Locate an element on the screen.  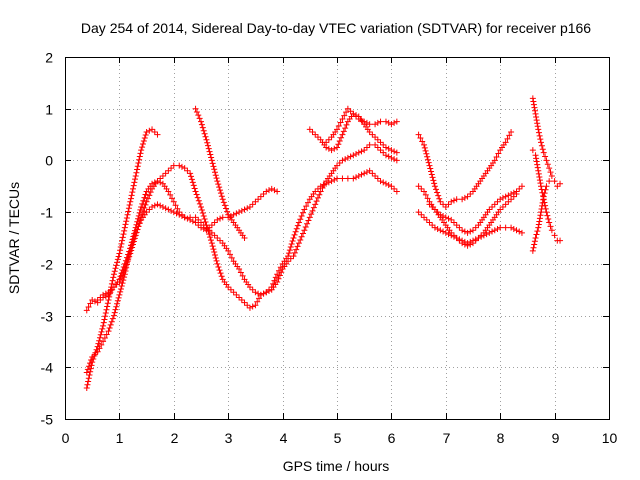
x-tick-label: 5 is located at coordinates (338, 438).